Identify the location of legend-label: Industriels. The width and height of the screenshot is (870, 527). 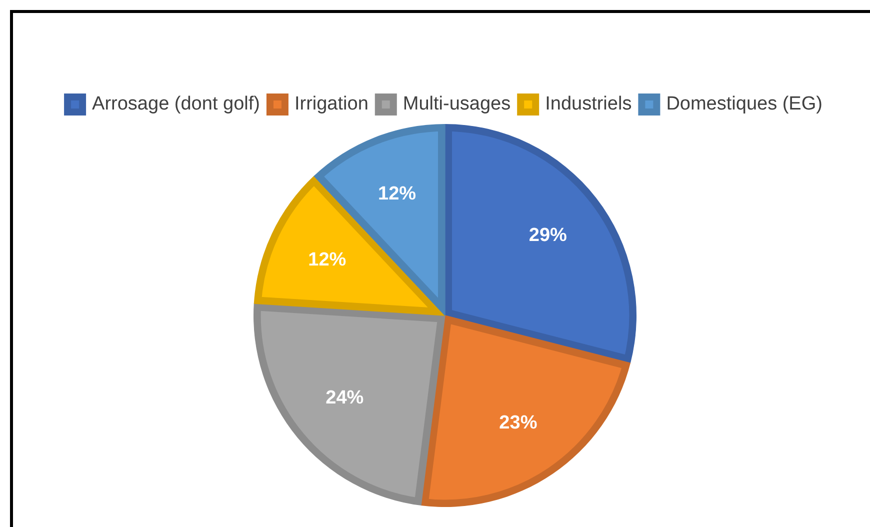
(588, 104).